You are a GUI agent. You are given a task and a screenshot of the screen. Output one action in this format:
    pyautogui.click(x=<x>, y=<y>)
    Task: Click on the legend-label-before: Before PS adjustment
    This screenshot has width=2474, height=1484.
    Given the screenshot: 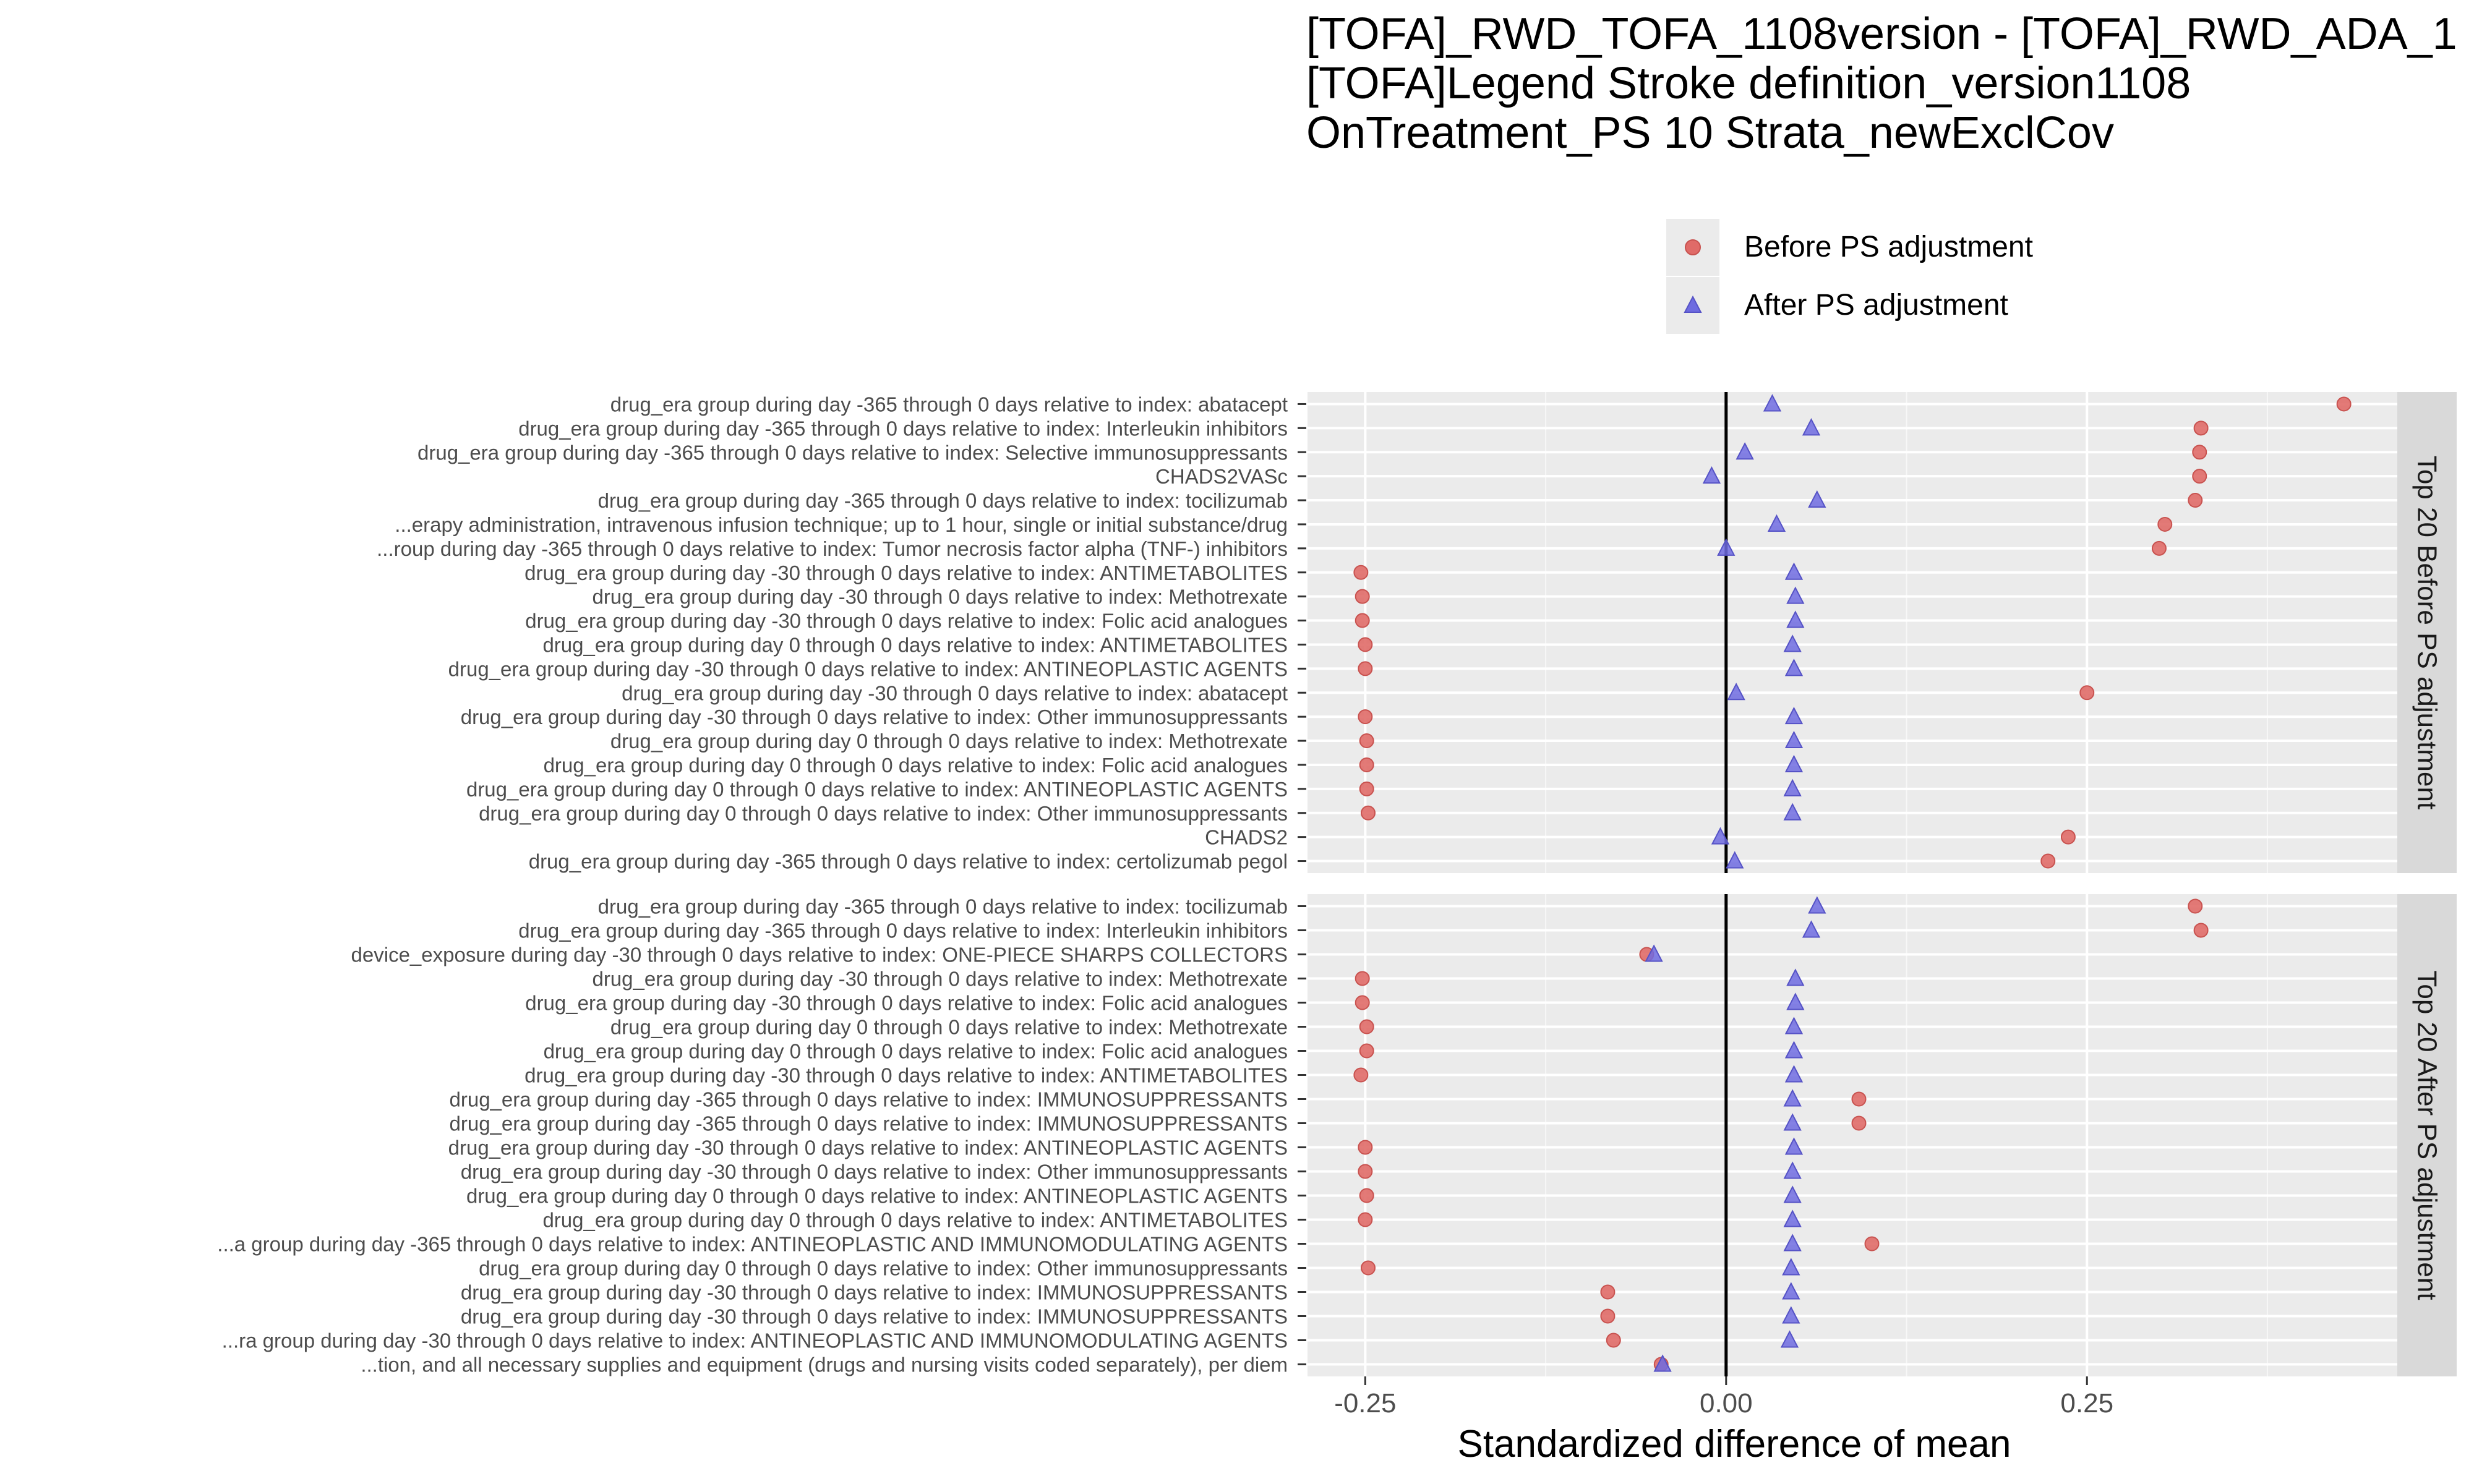 What is the action you would take?
    pyautogui.click(x=1889, y=247)
    